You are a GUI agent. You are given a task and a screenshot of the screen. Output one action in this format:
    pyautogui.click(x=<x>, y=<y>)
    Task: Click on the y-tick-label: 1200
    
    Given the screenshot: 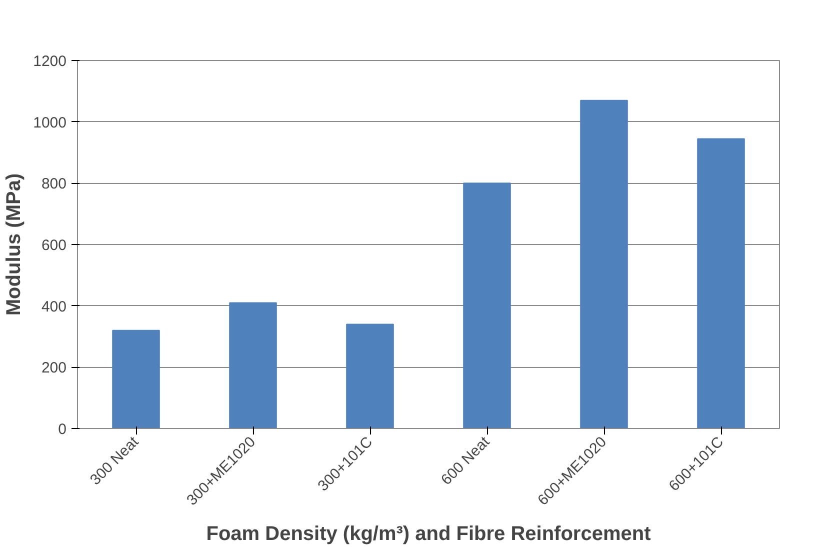 What is the action you would take?
    pyautogui.click(x=50, y=61)
    